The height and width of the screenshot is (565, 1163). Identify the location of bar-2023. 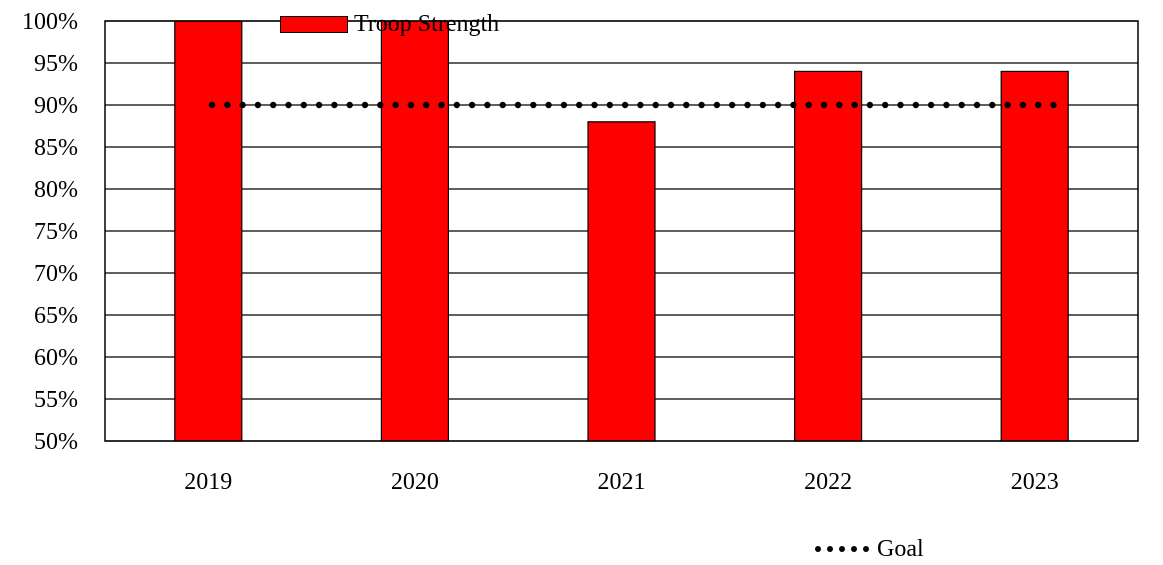
(1034, 256).